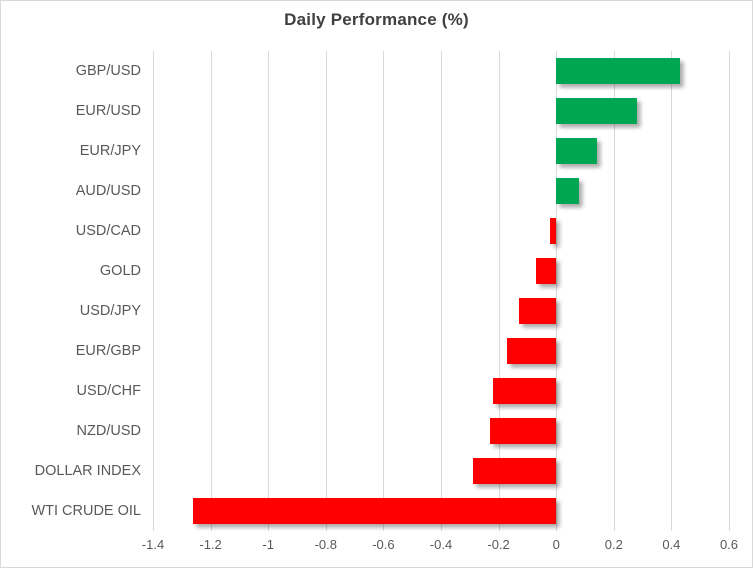 Image resolution: width=753 pixels, height=568 pixels. What do you see at coordinates (537, 311) in the screenshot?
I see `bar-usd-jpy` at bounding box center [537, 311].